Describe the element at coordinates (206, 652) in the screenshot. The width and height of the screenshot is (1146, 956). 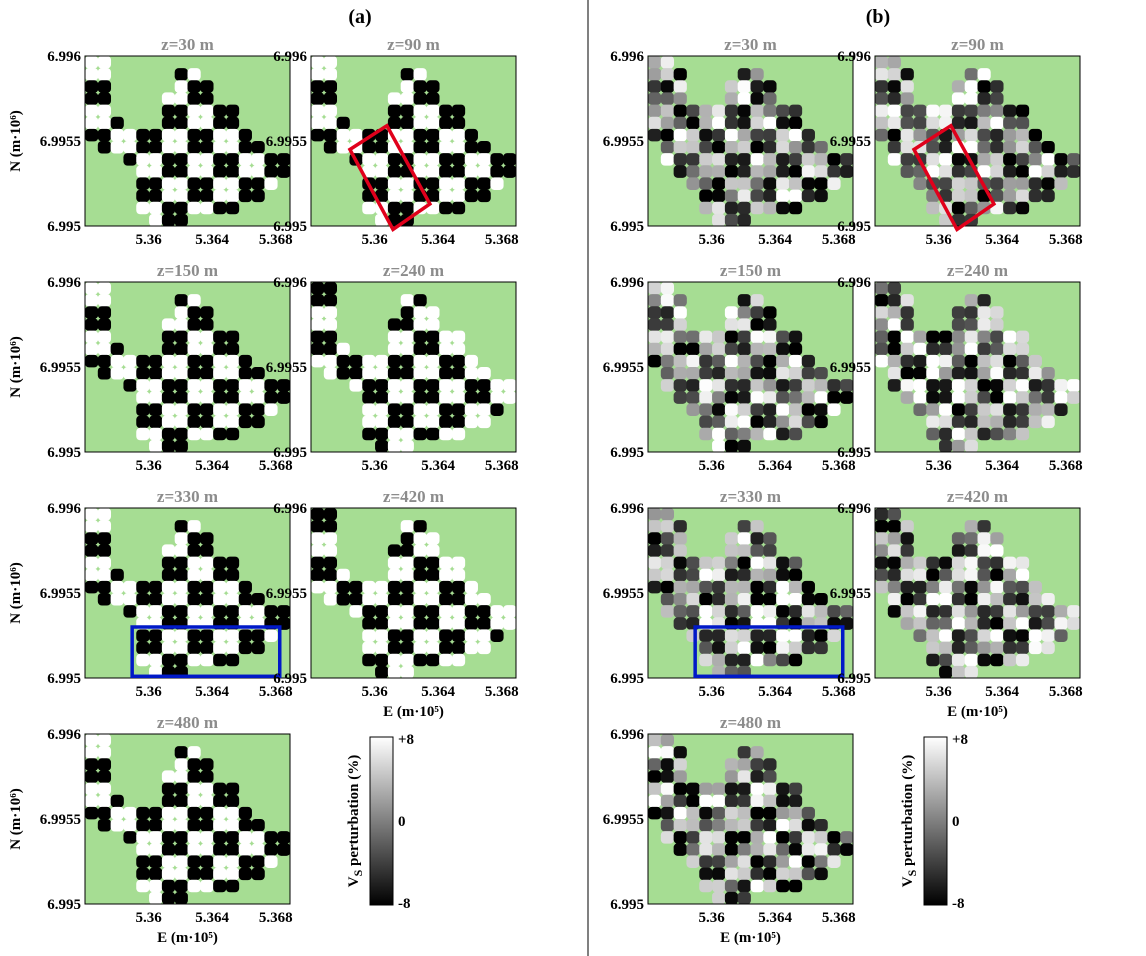
I see `annotation-blue-box` at that location.